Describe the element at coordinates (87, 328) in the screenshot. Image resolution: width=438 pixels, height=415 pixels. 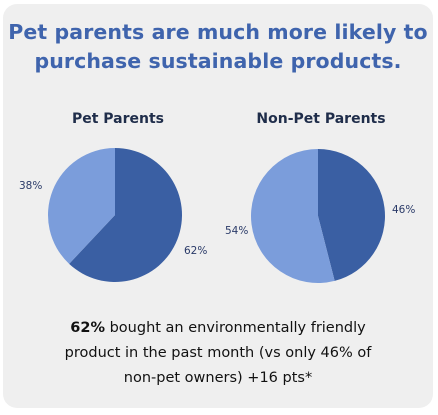
I see `summary-highlight: 62%` at that location.